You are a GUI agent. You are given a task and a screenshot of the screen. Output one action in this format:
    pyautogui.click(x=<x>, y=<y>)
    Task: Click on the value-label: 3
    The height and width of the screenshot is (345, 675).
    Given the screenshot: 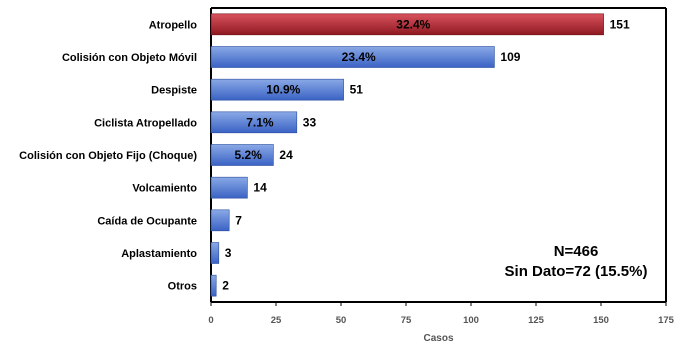 What is the action you would take?
    pyautogui.click(x=228, y=253)
    